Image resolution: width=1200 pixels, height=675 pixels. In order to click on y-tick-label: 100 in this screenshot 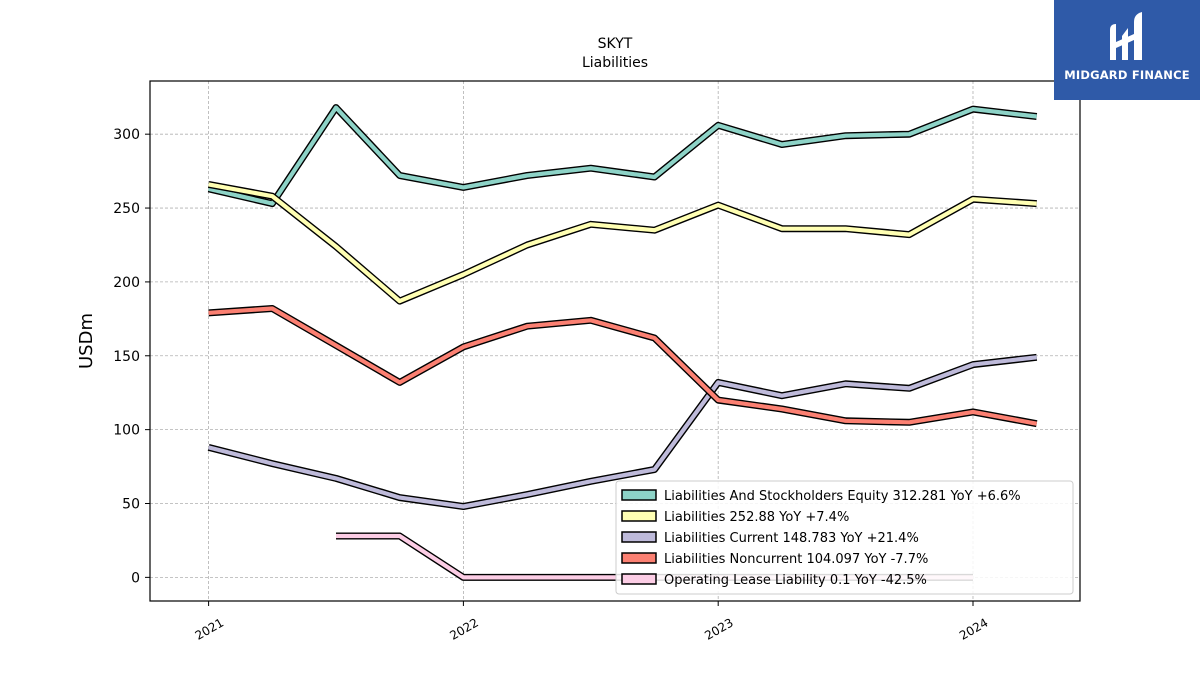, I will do `click(126, 431)`.